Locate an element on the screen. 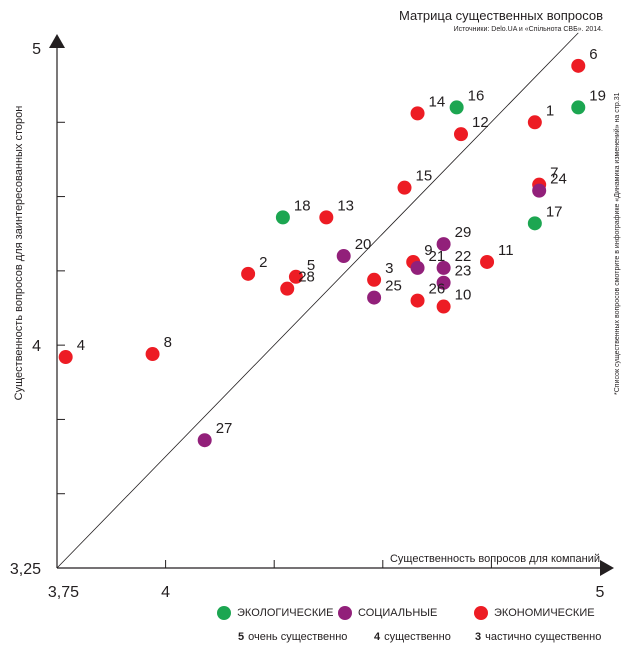 The width and height of the screenshot is (633, 653). data-point: 8 is located at coordinates (158, 348).